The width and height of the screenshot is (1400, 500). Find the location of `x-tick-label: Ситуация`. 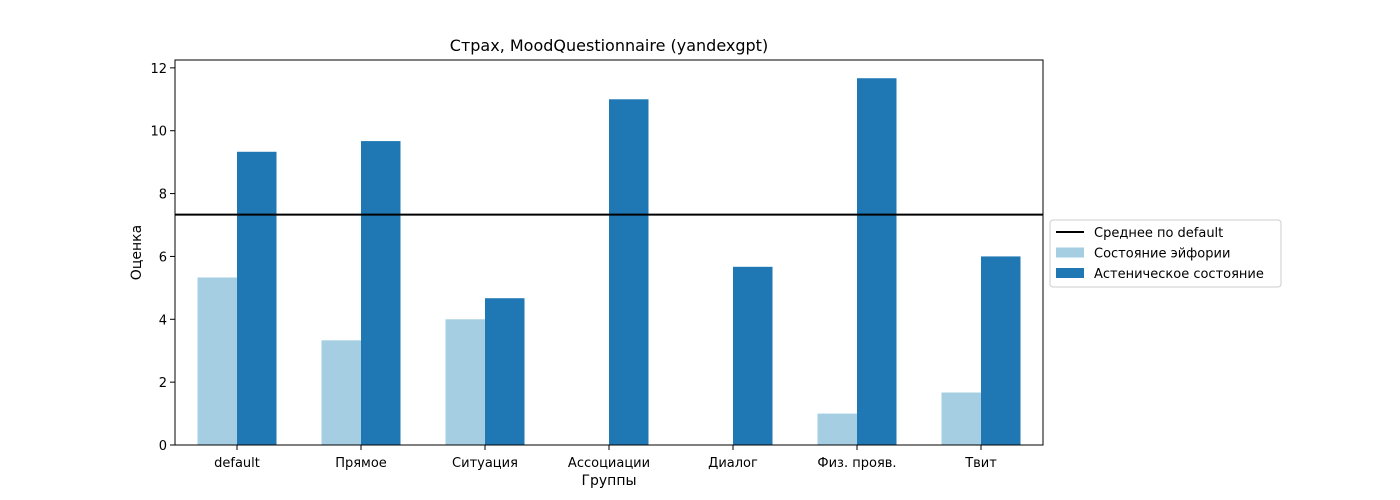

x-tick-label: Ситуация is located at coordinates (485, 463).